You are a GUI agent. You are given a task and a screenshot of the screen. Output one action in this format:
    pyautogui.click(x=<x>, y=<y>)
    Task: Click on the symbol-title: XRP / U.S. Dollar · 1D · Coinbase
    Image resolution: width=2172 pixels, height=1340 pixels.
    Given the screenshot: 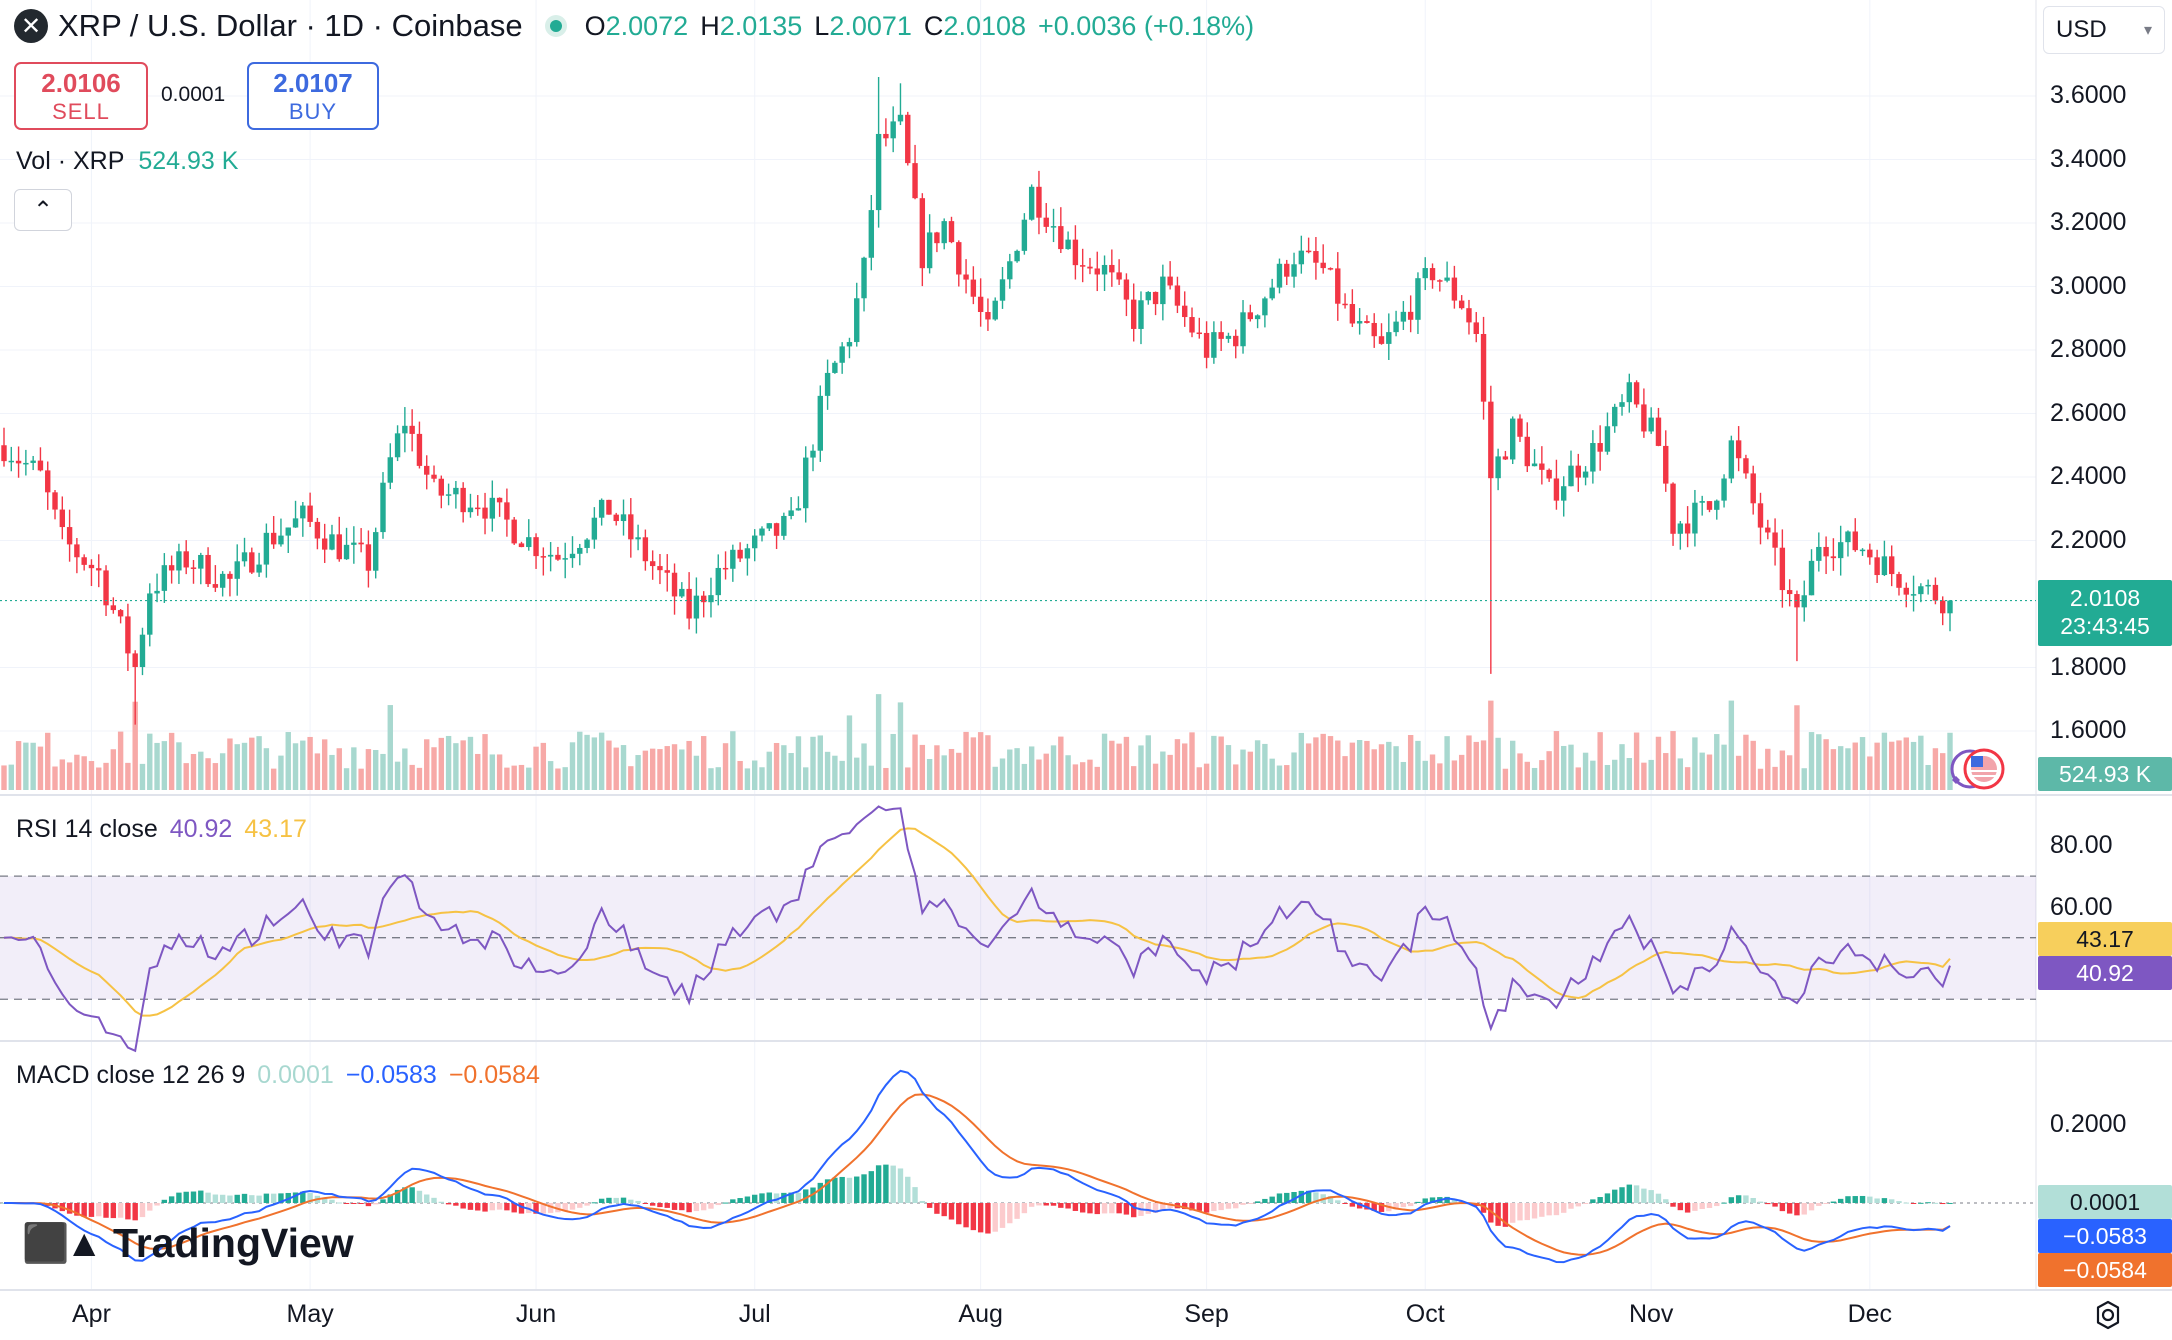 What is the action you would take?
    pyautogui.click(x=290, y=25)
    